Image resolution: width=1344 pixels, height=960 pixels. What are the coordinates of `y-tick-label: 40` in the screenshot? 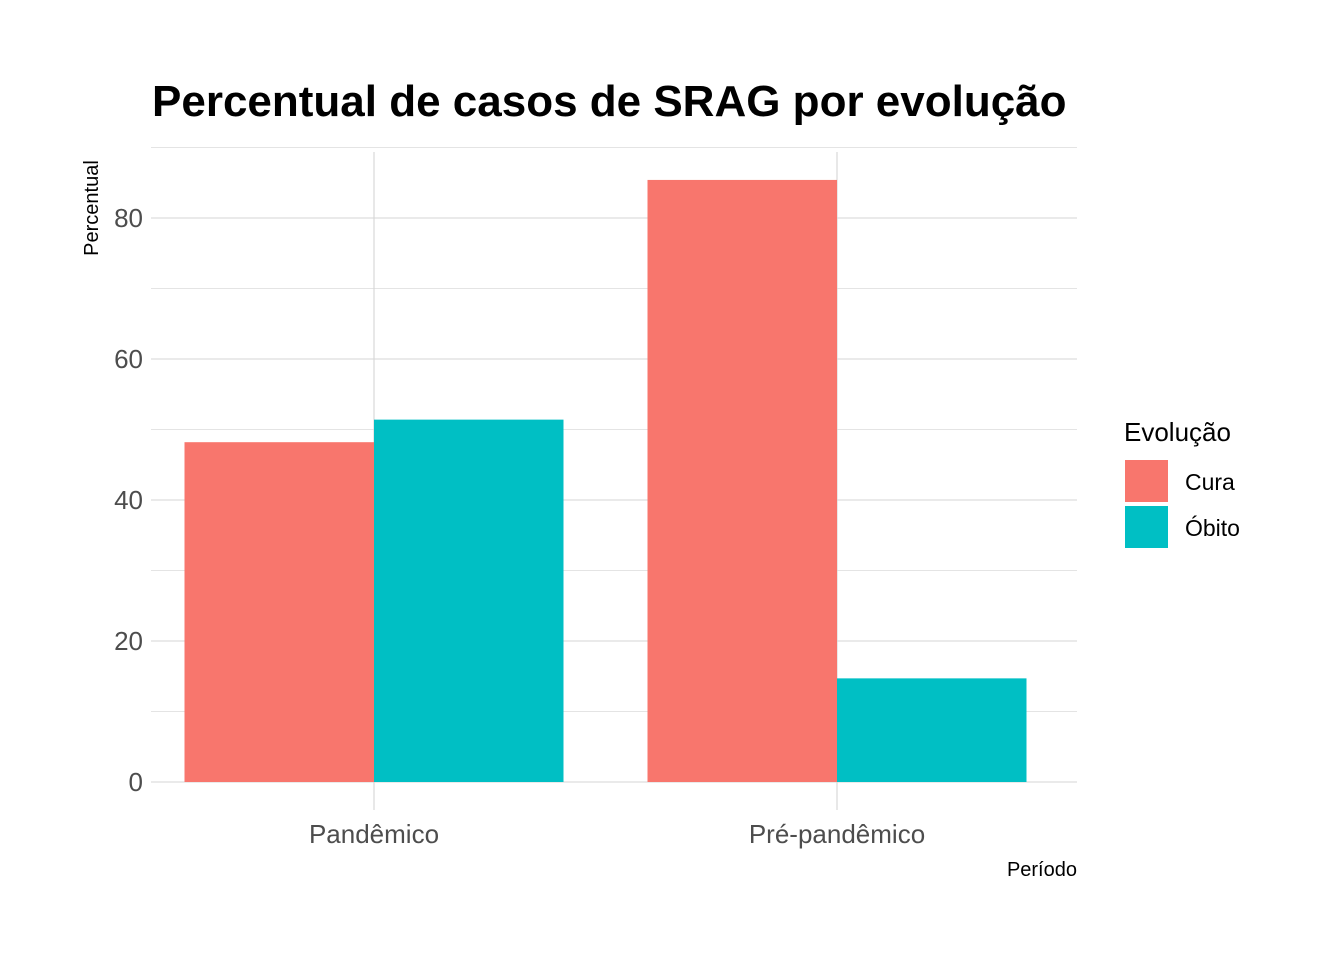 It's located at (128, 500).